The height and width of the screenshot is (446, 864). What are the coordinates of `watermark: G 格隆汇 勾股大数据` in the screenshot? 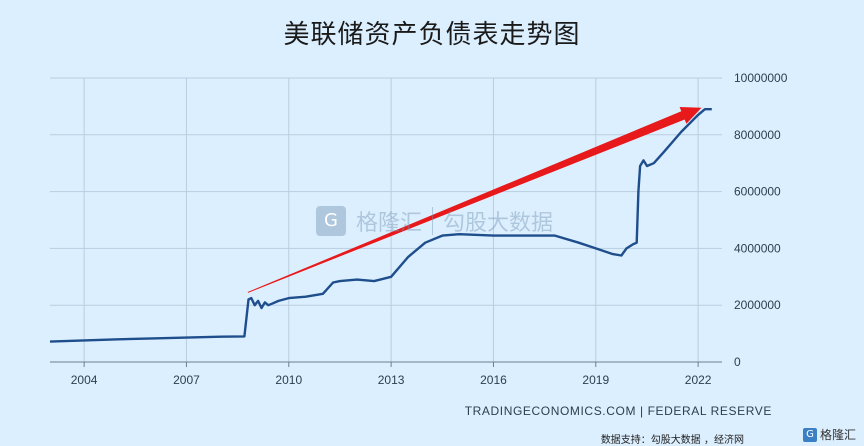 It's located at (434, 221).